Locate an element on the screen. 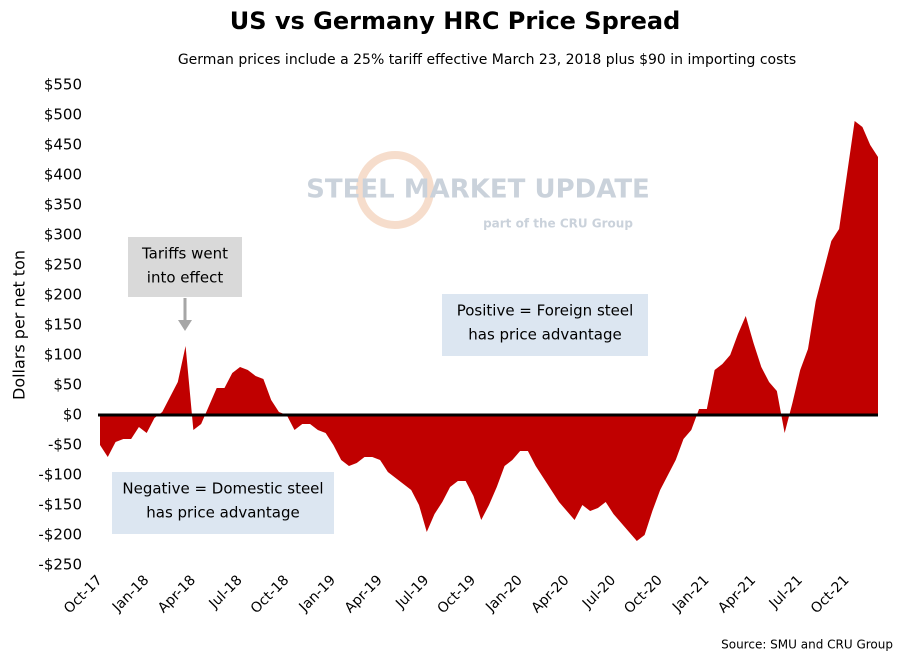 Image resolution: width=910 pixels, height=661 pixels. y-tick-label: $150 is located at coordinates (63, 325).